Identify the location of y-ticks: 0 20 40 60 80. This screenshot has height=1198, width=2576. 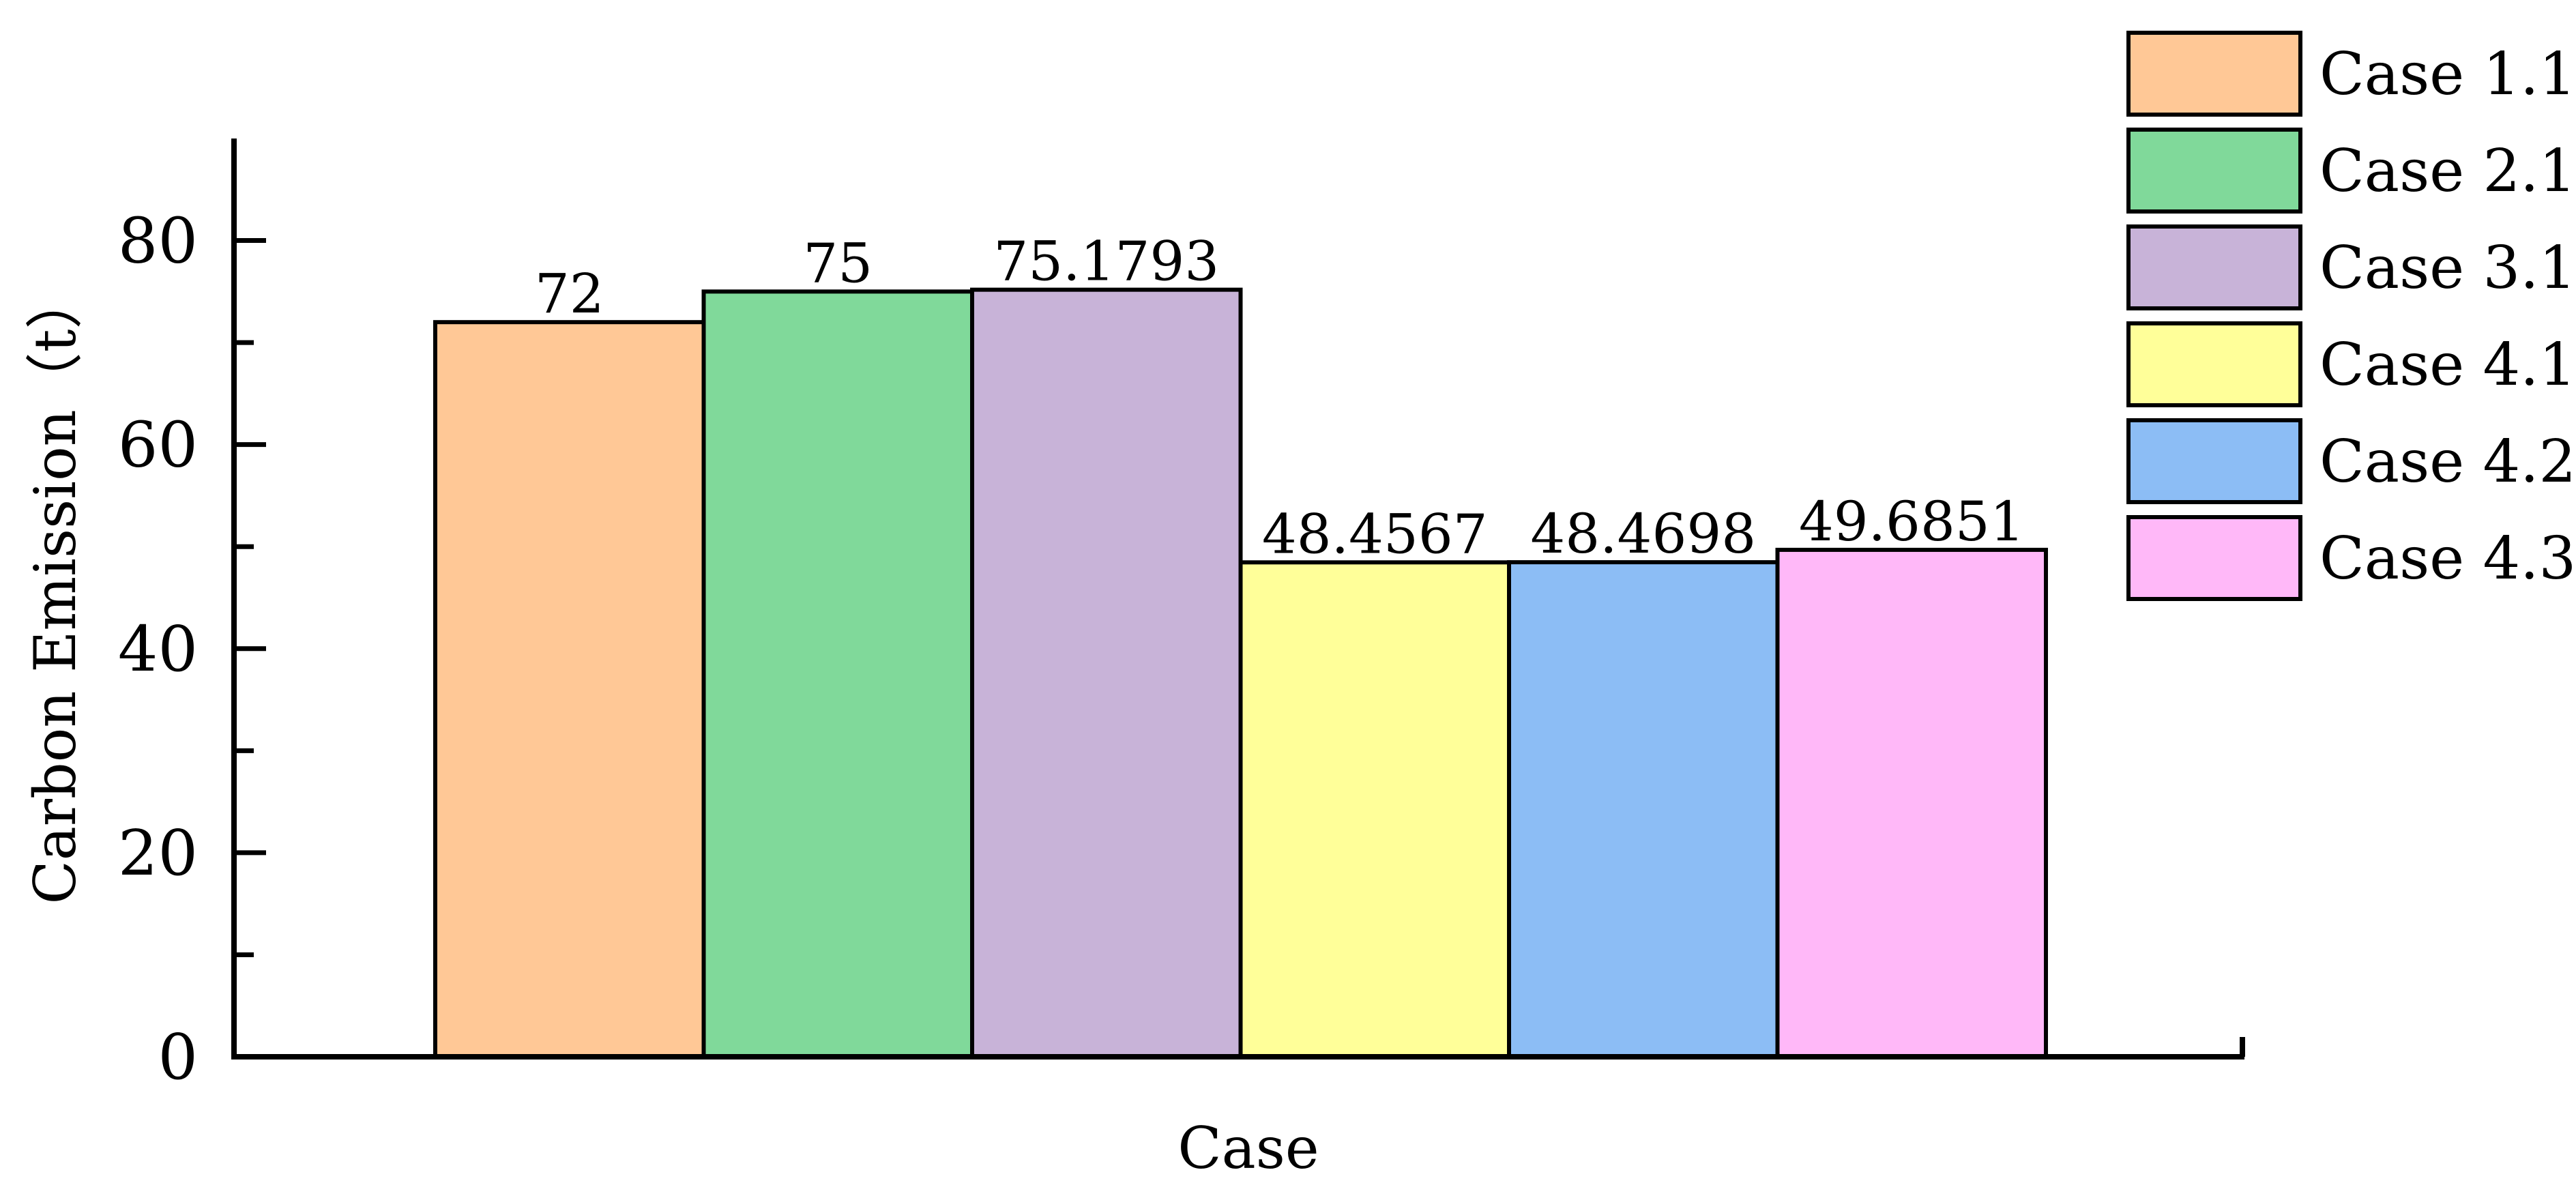
(192, 649).